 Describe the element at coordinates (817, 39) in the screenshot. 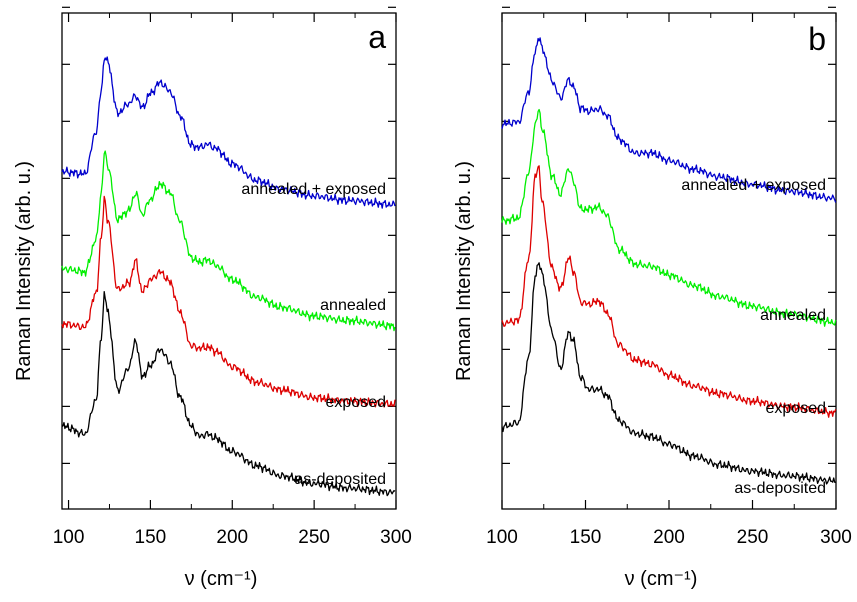

I see `panel-label: b` at that location.